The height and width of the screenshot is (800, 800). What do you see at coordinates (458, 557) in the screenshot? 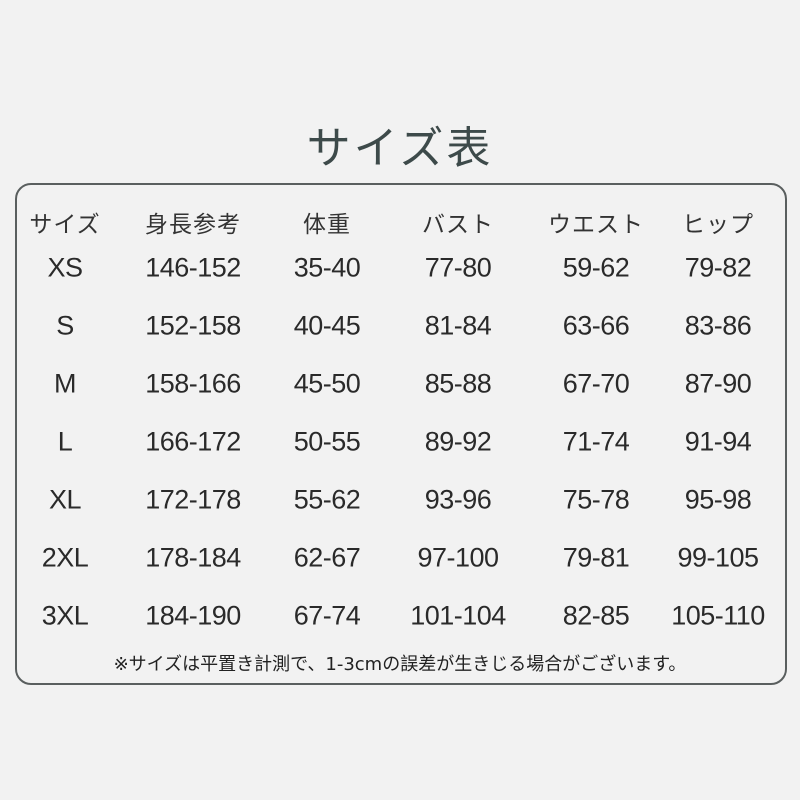
I see `table-cell: 97-100` at bounding box center [458, 557].